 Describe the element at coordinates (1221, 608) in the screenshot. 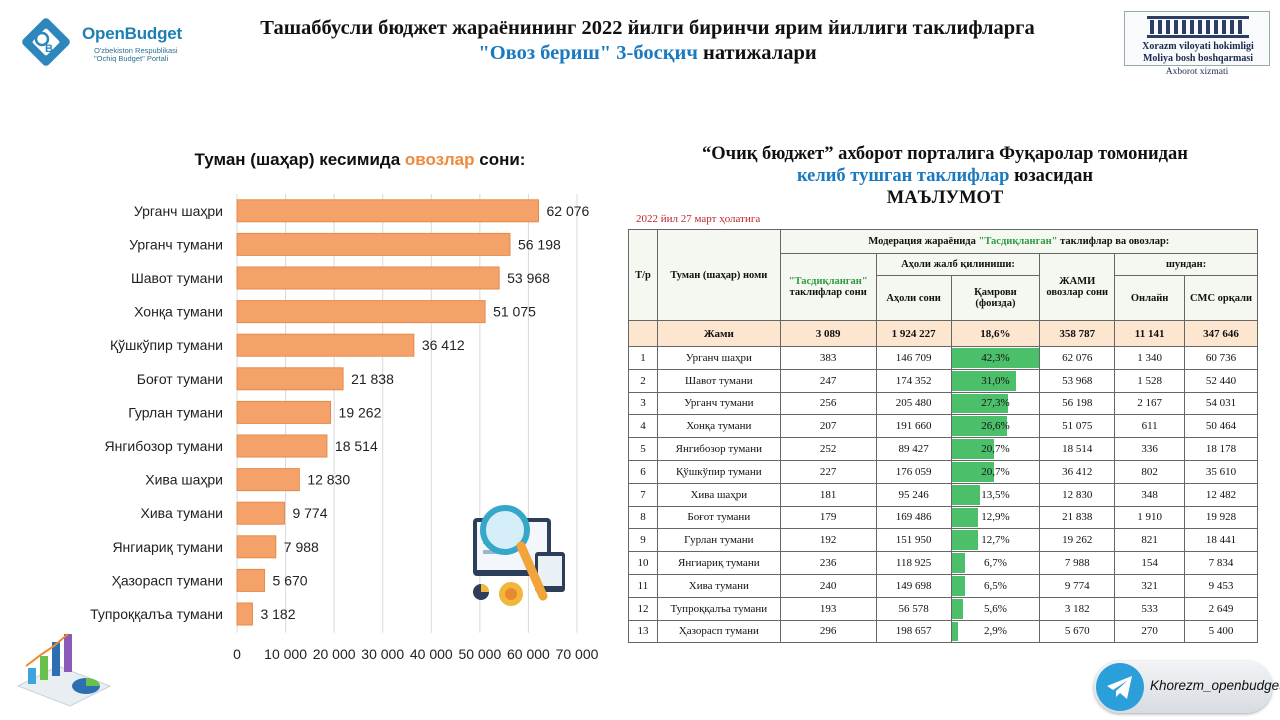

I see `cell-sms: 2 649` at that location.